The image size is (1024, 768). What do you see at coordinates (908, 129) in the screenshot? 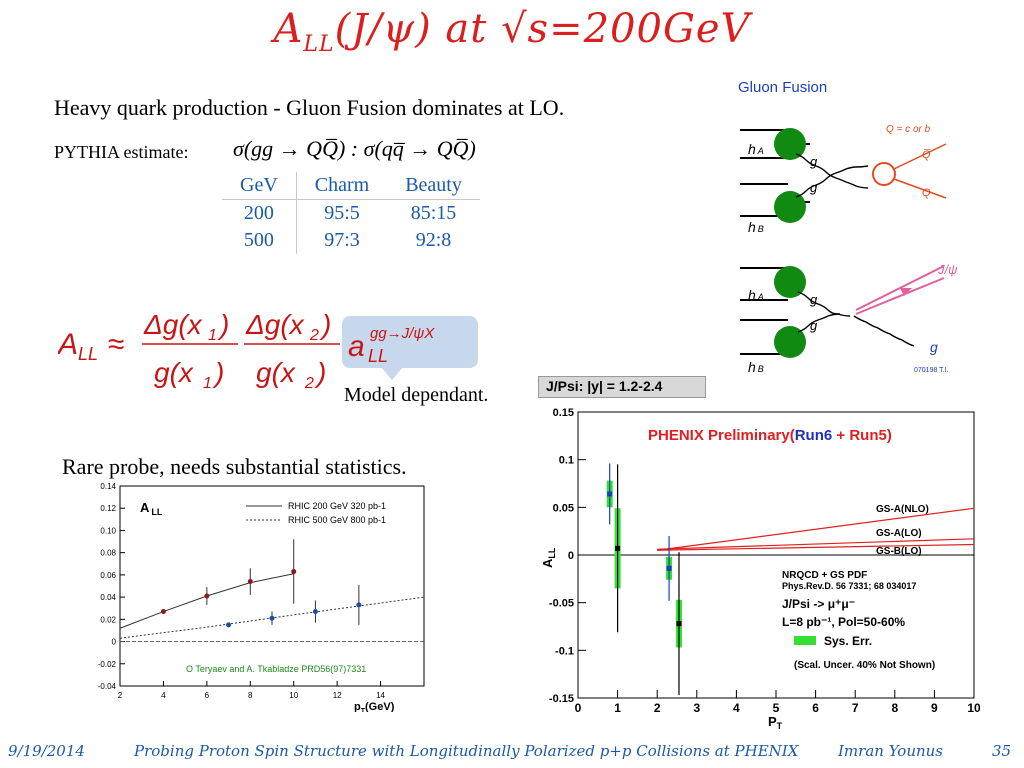
I see `label-q-note: Q = c or b` at bounding box center [908, 129].